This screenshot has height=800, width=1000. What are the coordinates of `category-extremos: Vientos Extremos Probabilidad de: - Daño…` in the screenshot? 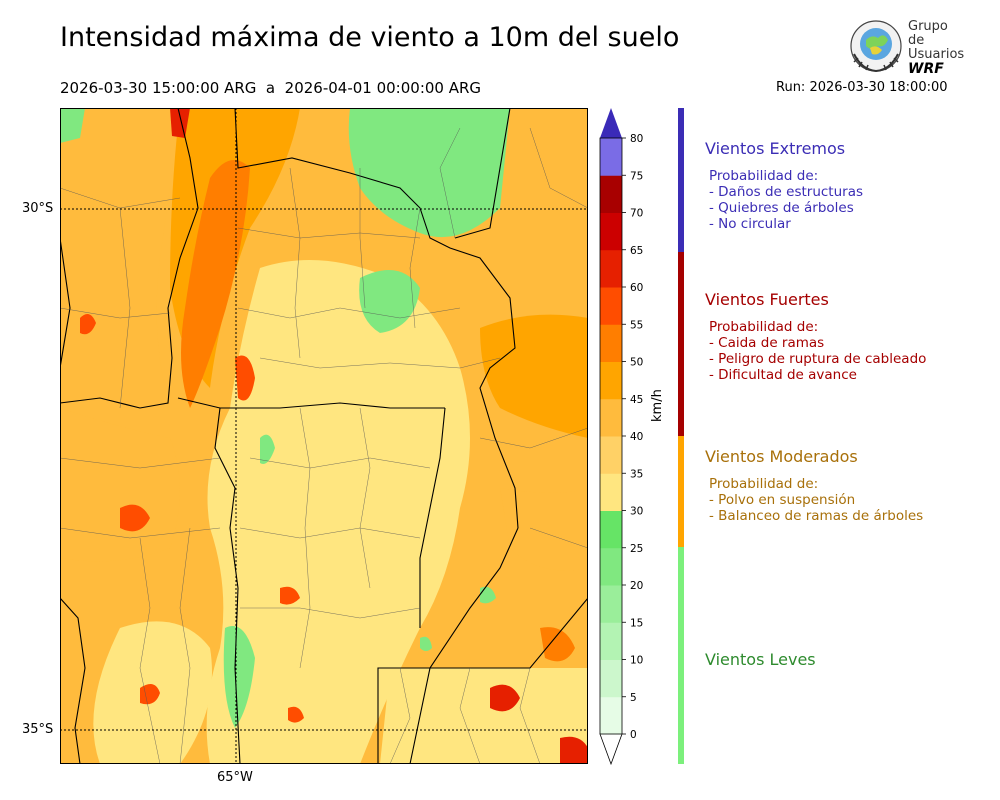 It's located at (784, 185).